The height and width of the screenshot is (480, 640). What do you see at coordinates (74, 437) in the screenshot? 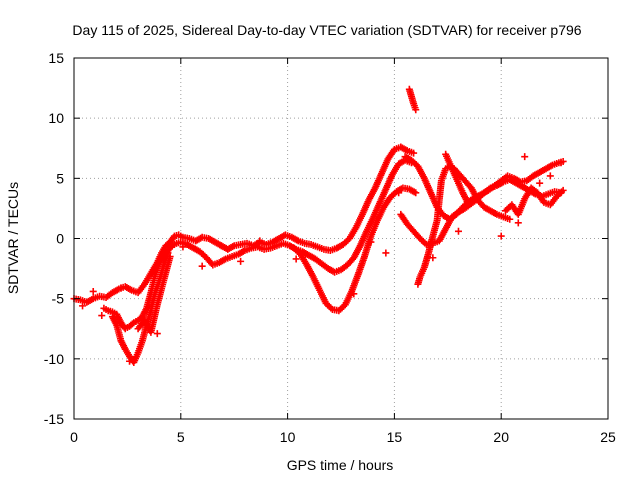
I see `x-tick-label: 0` at bounding box center [74, 437].